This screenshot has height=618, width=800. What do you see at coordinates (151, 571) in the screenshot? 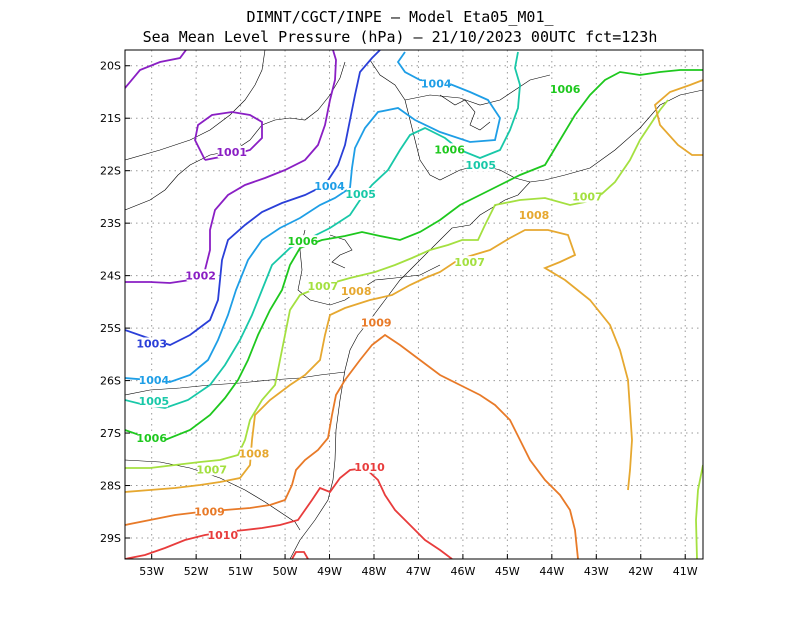
I see `x-tick-label: 53W` at bounding box center [151, 571].